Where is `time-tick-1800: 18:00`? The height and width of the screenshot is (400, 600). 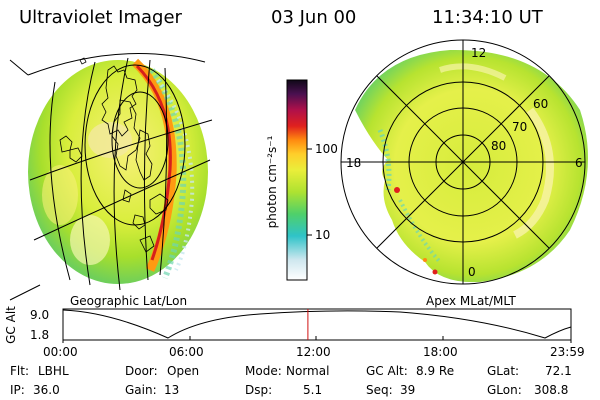 time-tick-1800: 18:00 is located at coordinates (440, 352).